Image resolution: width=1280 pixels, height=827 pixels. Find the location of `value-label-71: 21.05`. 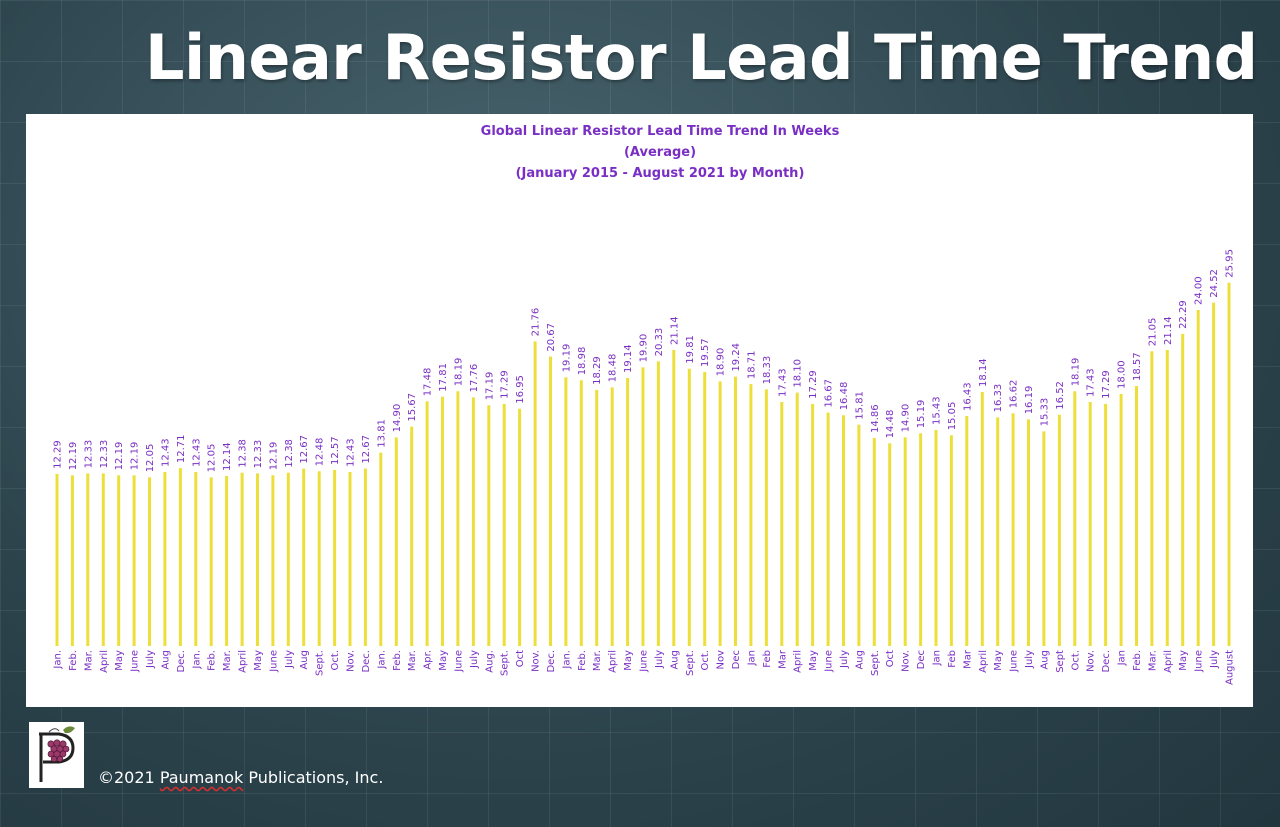

value-label-71: 21.05 is located at coordinates (1152, 332).